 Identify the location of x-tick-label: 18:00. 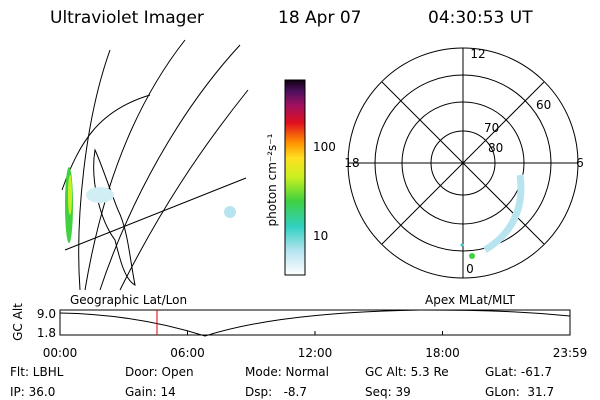
(442, 353).